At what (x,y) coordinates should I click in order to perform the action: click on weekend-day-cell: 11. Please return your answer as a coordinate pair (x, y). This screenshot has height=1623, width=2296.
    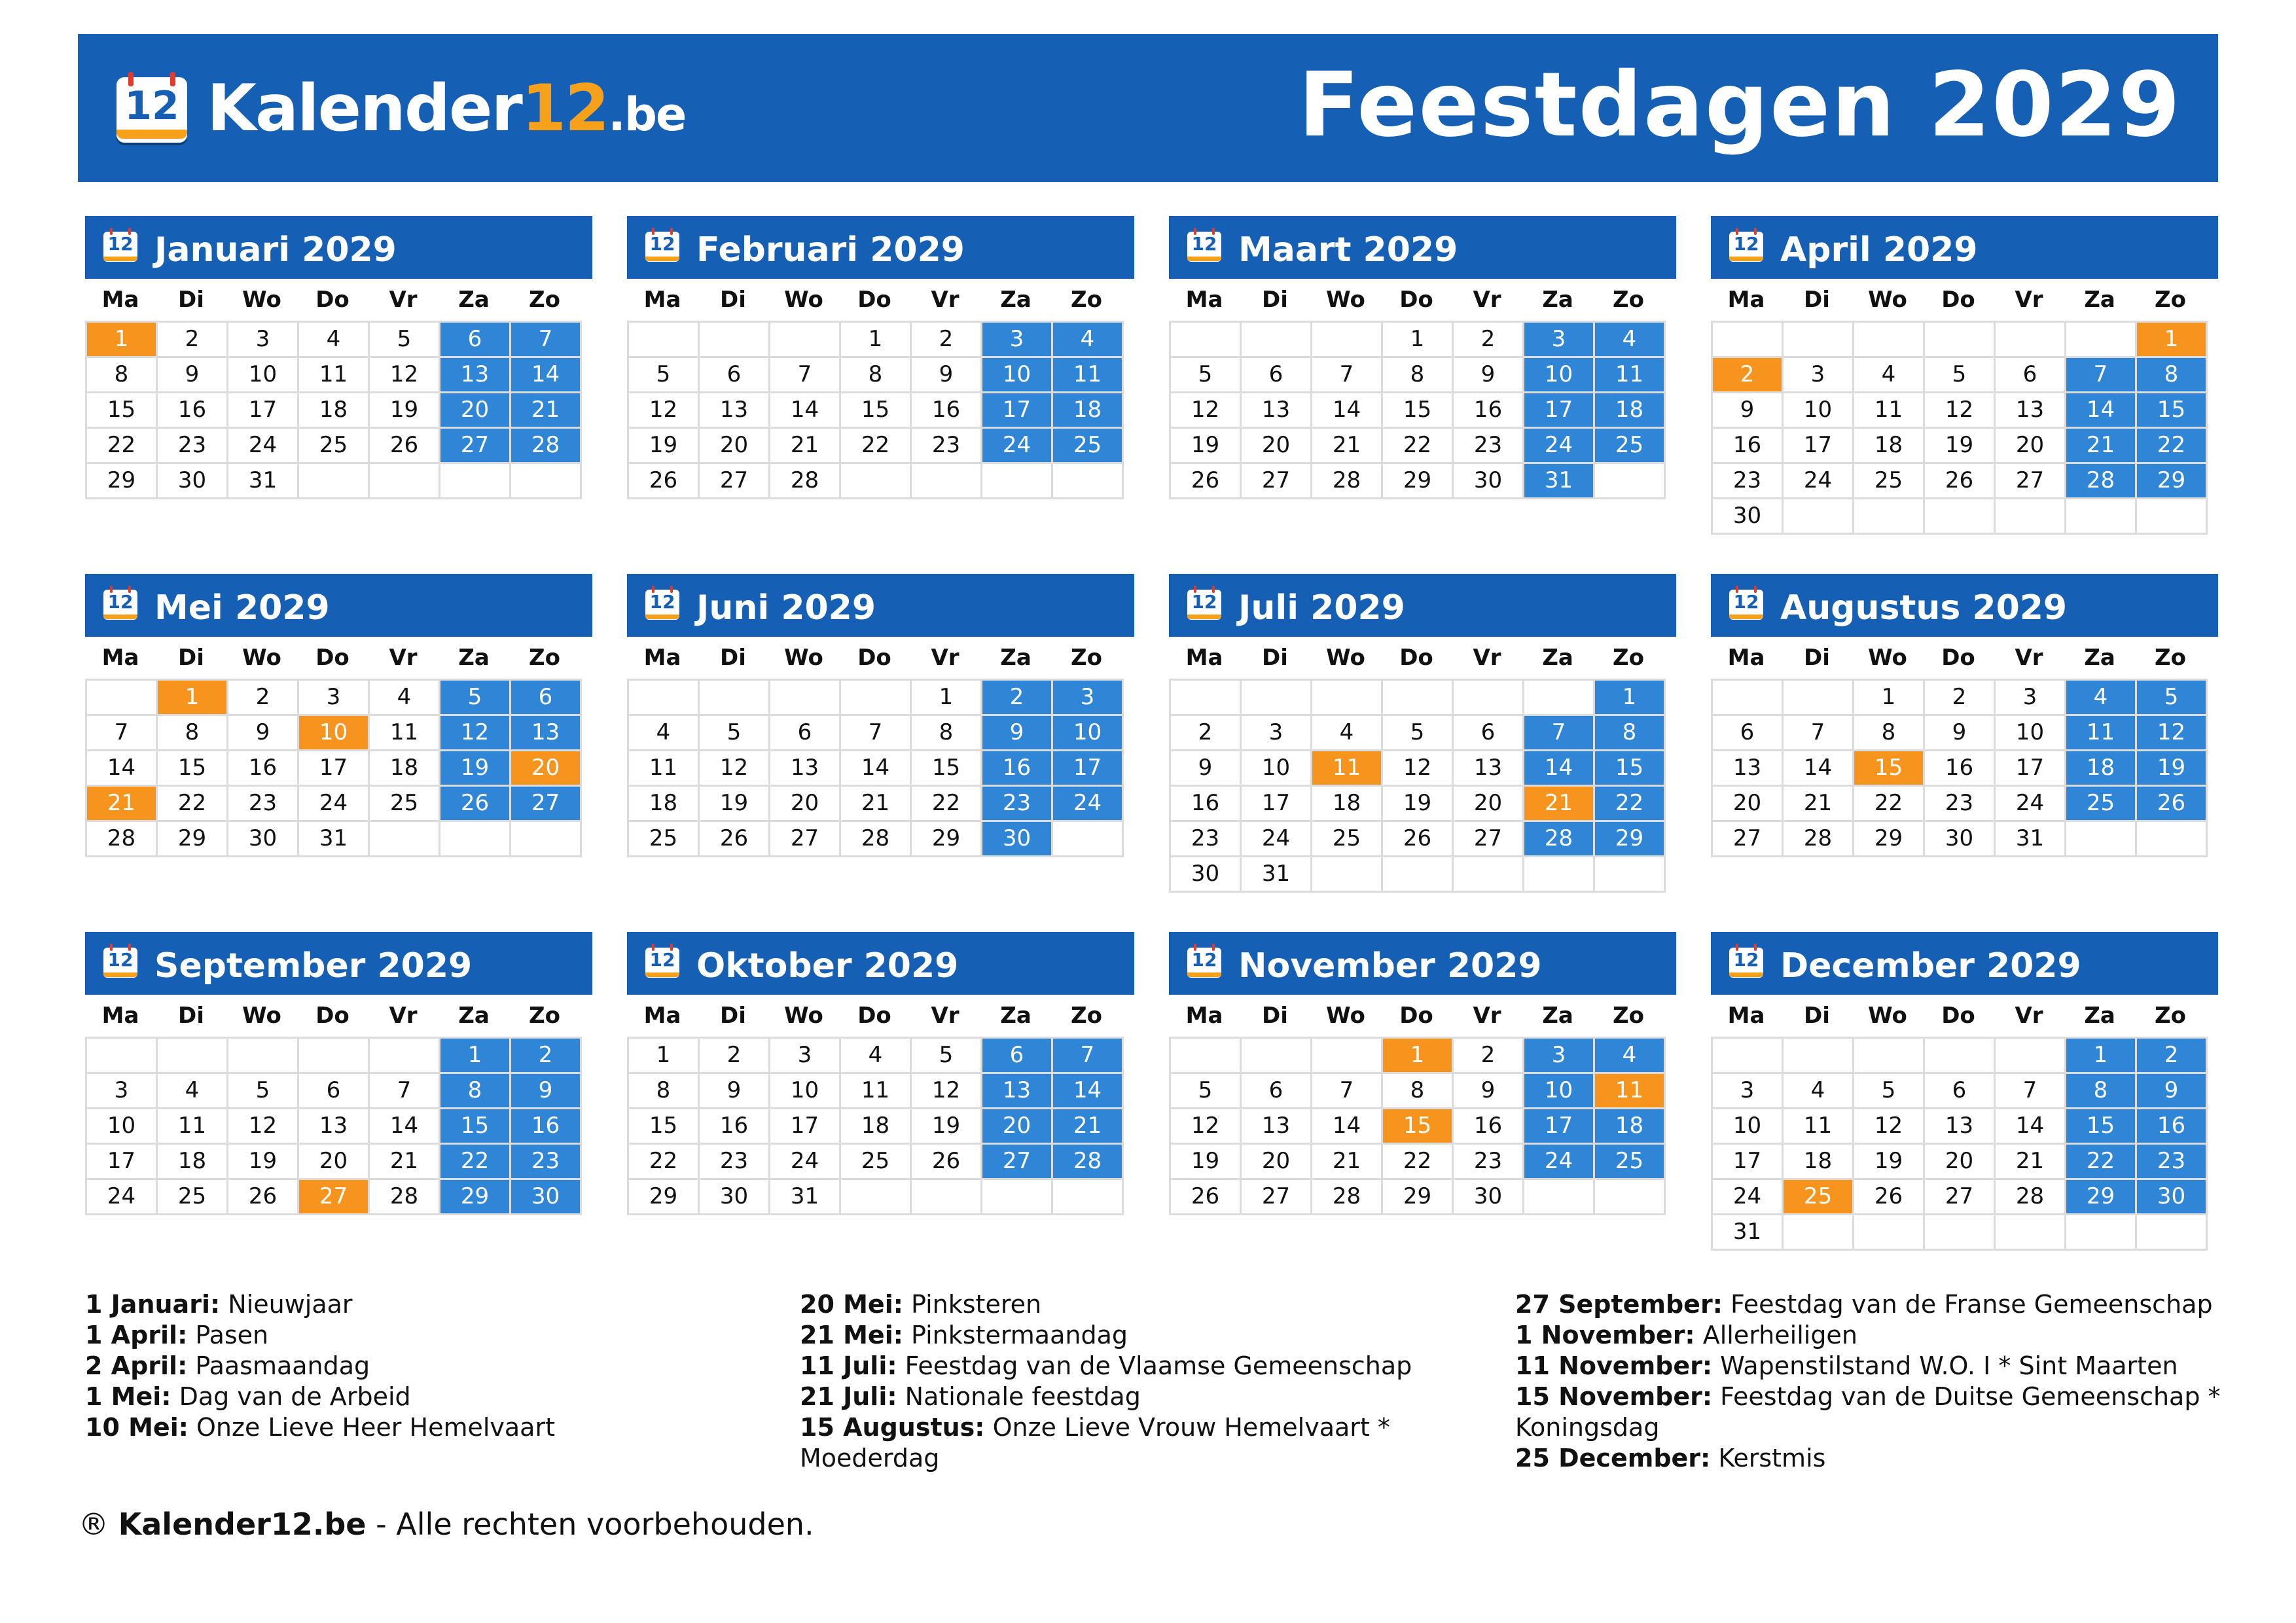
    Looking at the image, I should click on (2101, 733).